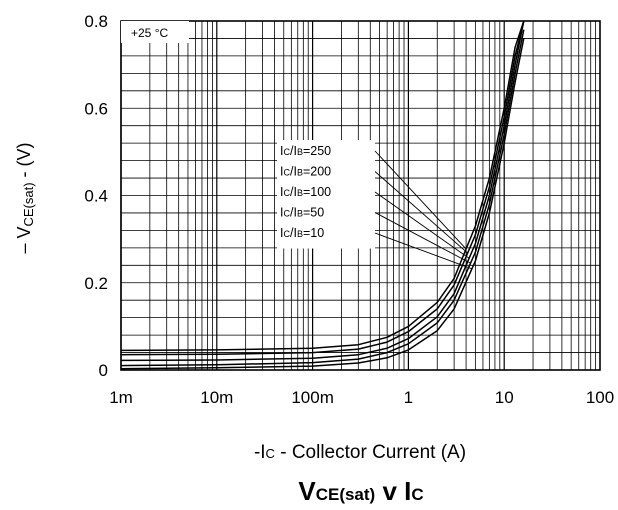 The image size is (618, 510). Describe the element at coordinates (149, 33) in the screenshot. I see `annotation-temperature: +25 °C` at that location.